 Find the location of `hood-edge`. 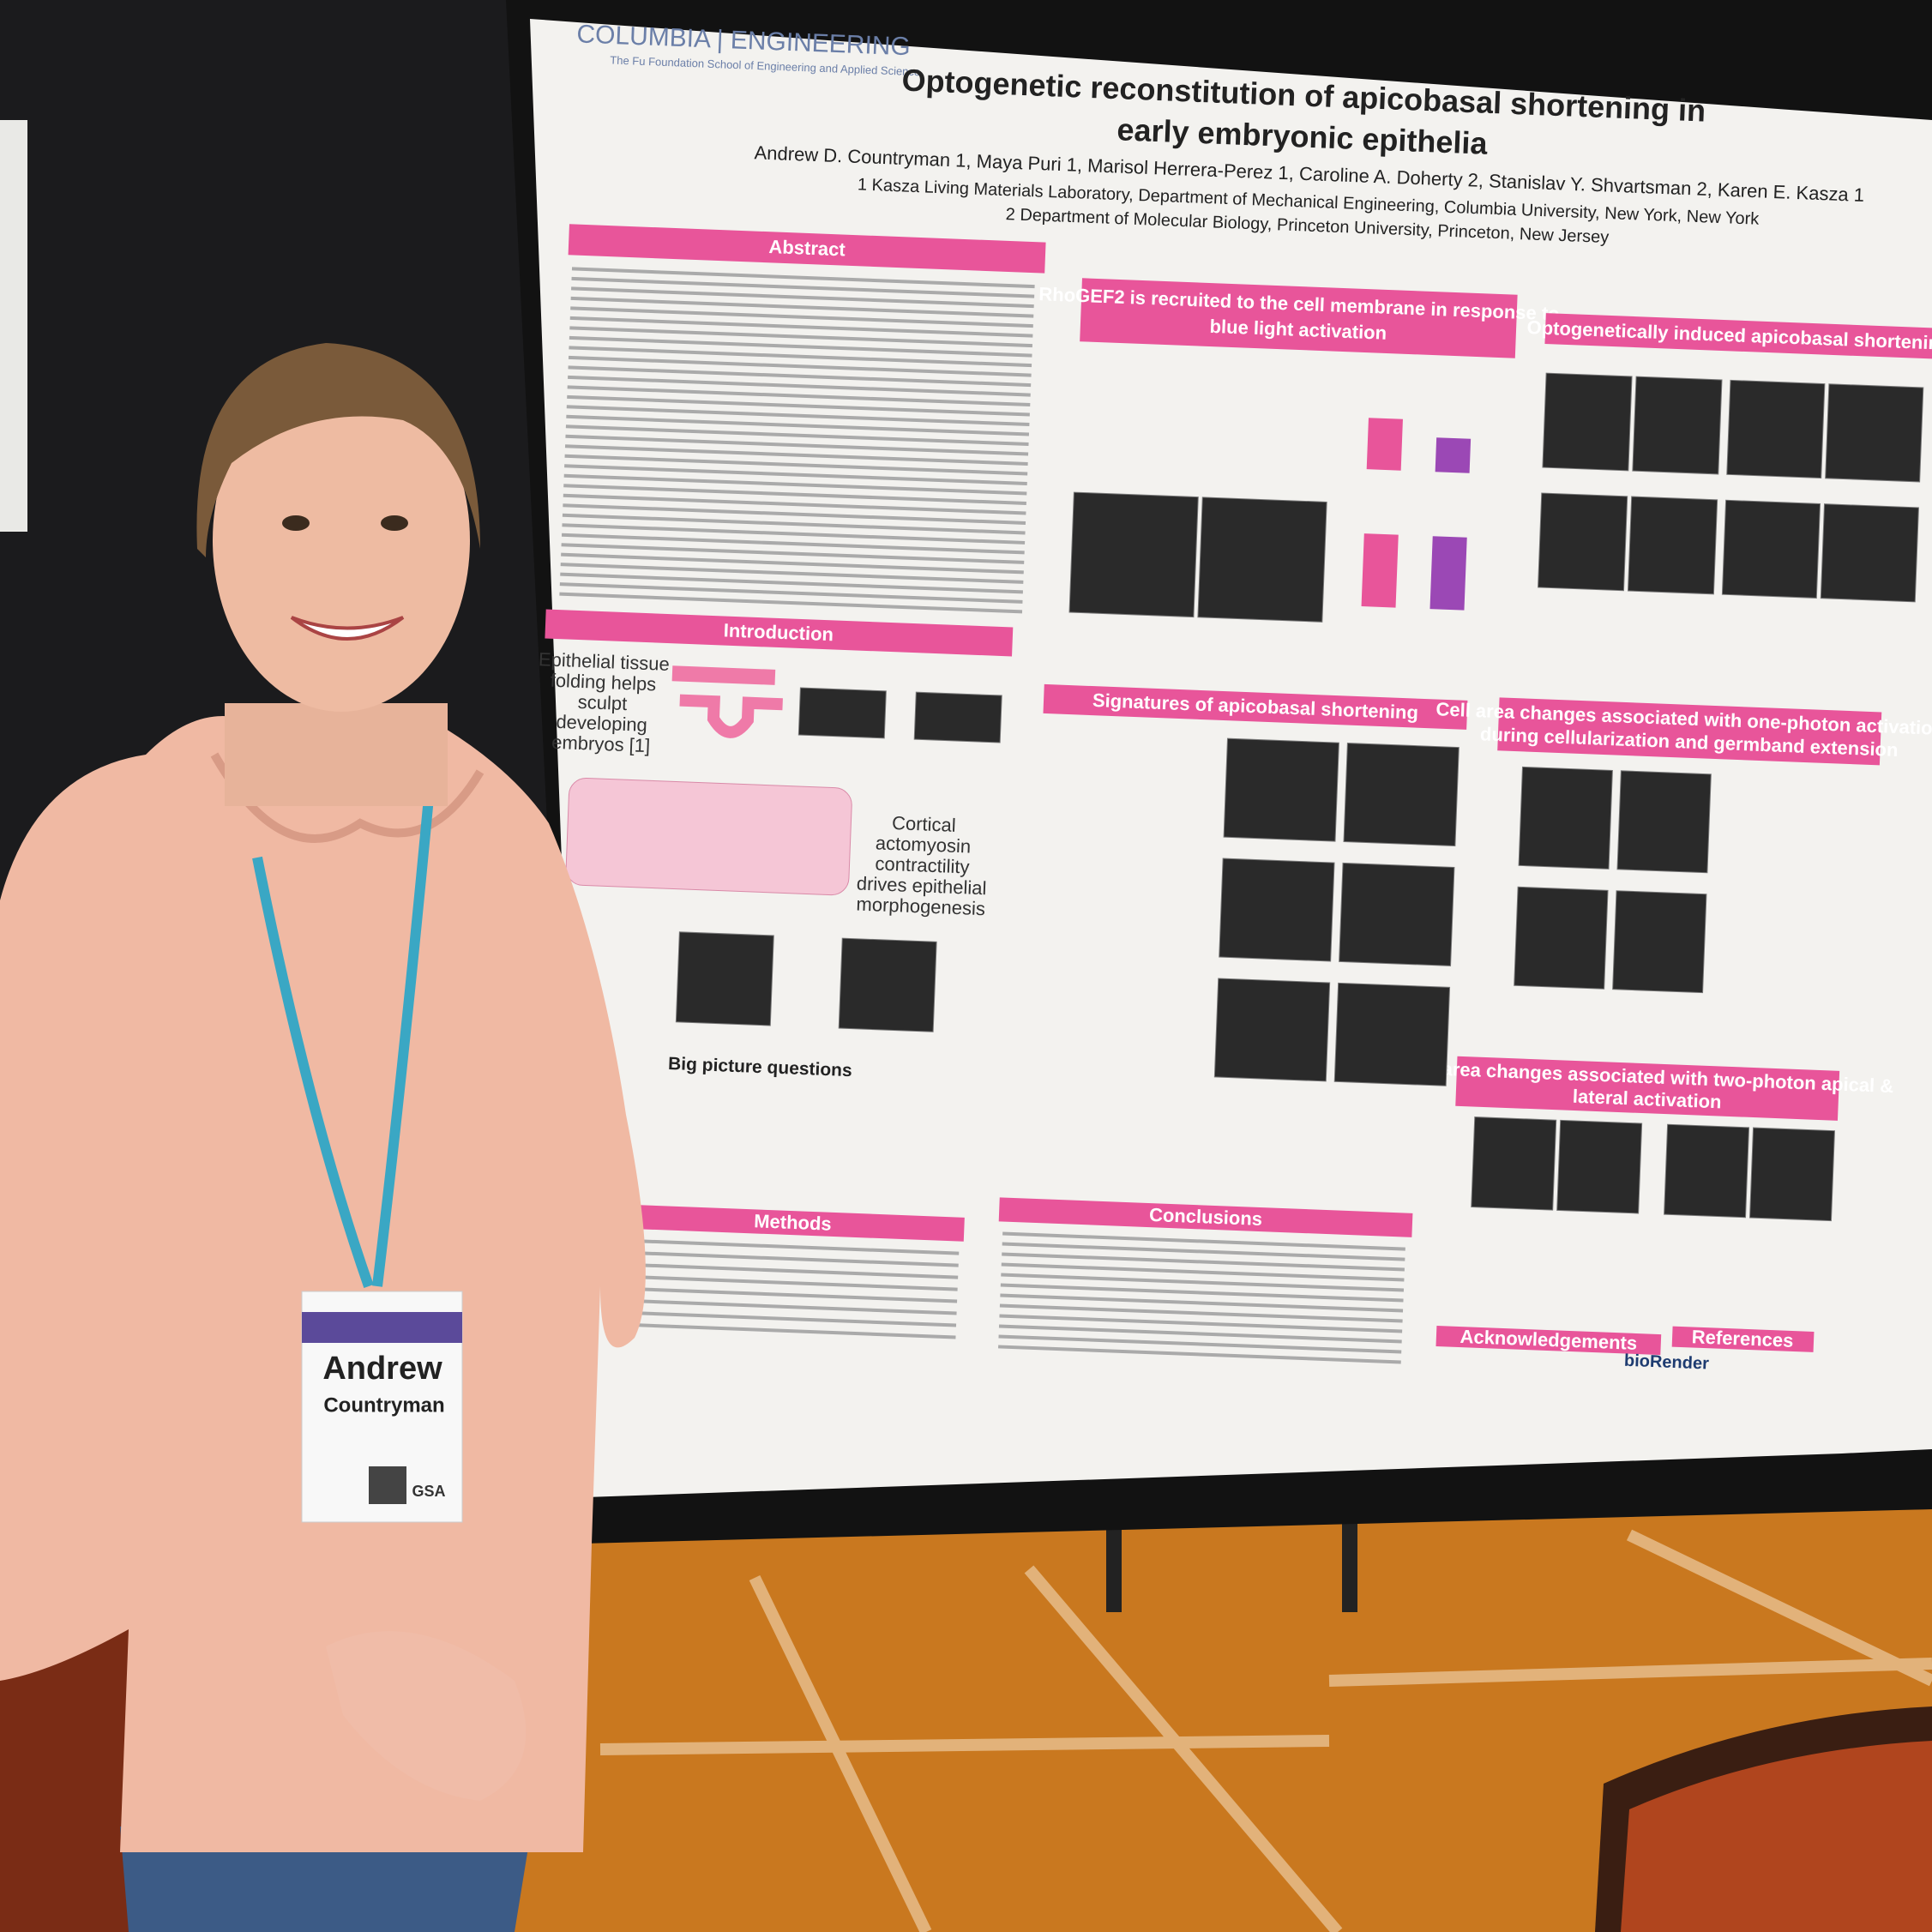

hood-edge is located at coordinates (347, 797).